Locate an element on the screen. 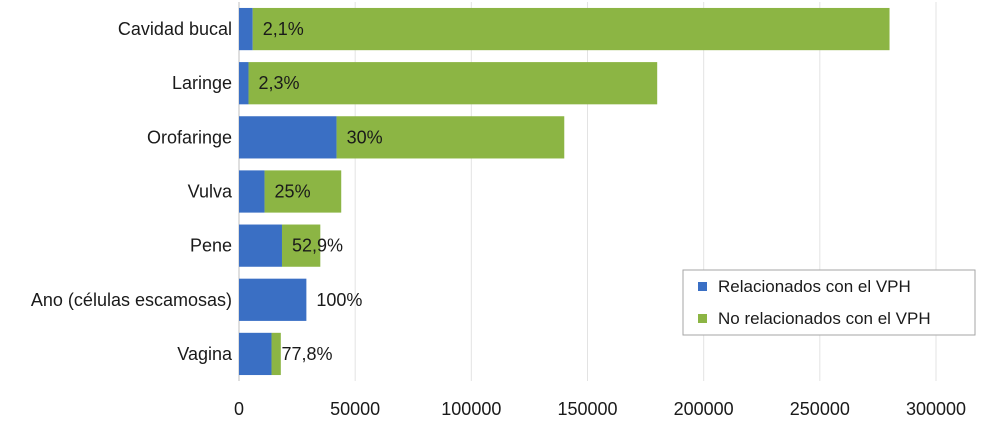 Image resolution: width=992 pixels, height=425 pixels. category-label: Pene is located at coordinates (211, 246).